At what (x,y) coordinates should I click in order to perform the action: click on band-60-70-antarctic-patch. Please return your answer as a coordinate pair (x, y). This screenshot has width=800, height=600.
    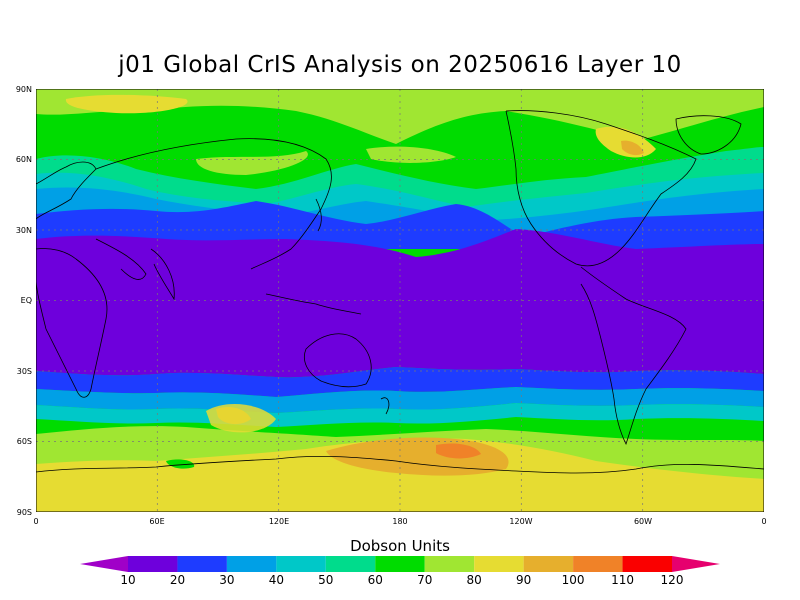
    Looking at the image, I should click on (180, 464).